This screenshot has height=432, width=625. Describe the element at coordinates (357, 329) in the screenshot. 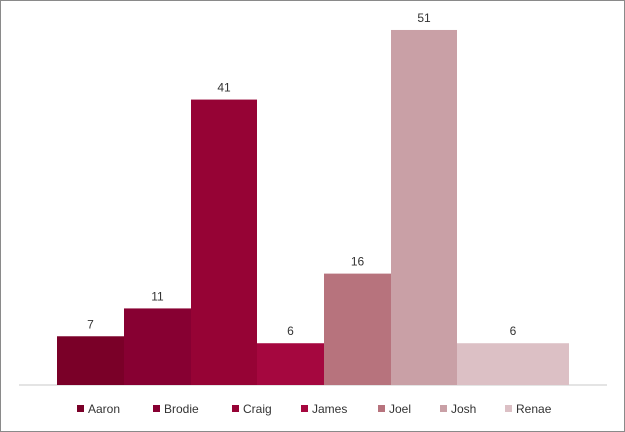

I see `bar-joel` at that location.